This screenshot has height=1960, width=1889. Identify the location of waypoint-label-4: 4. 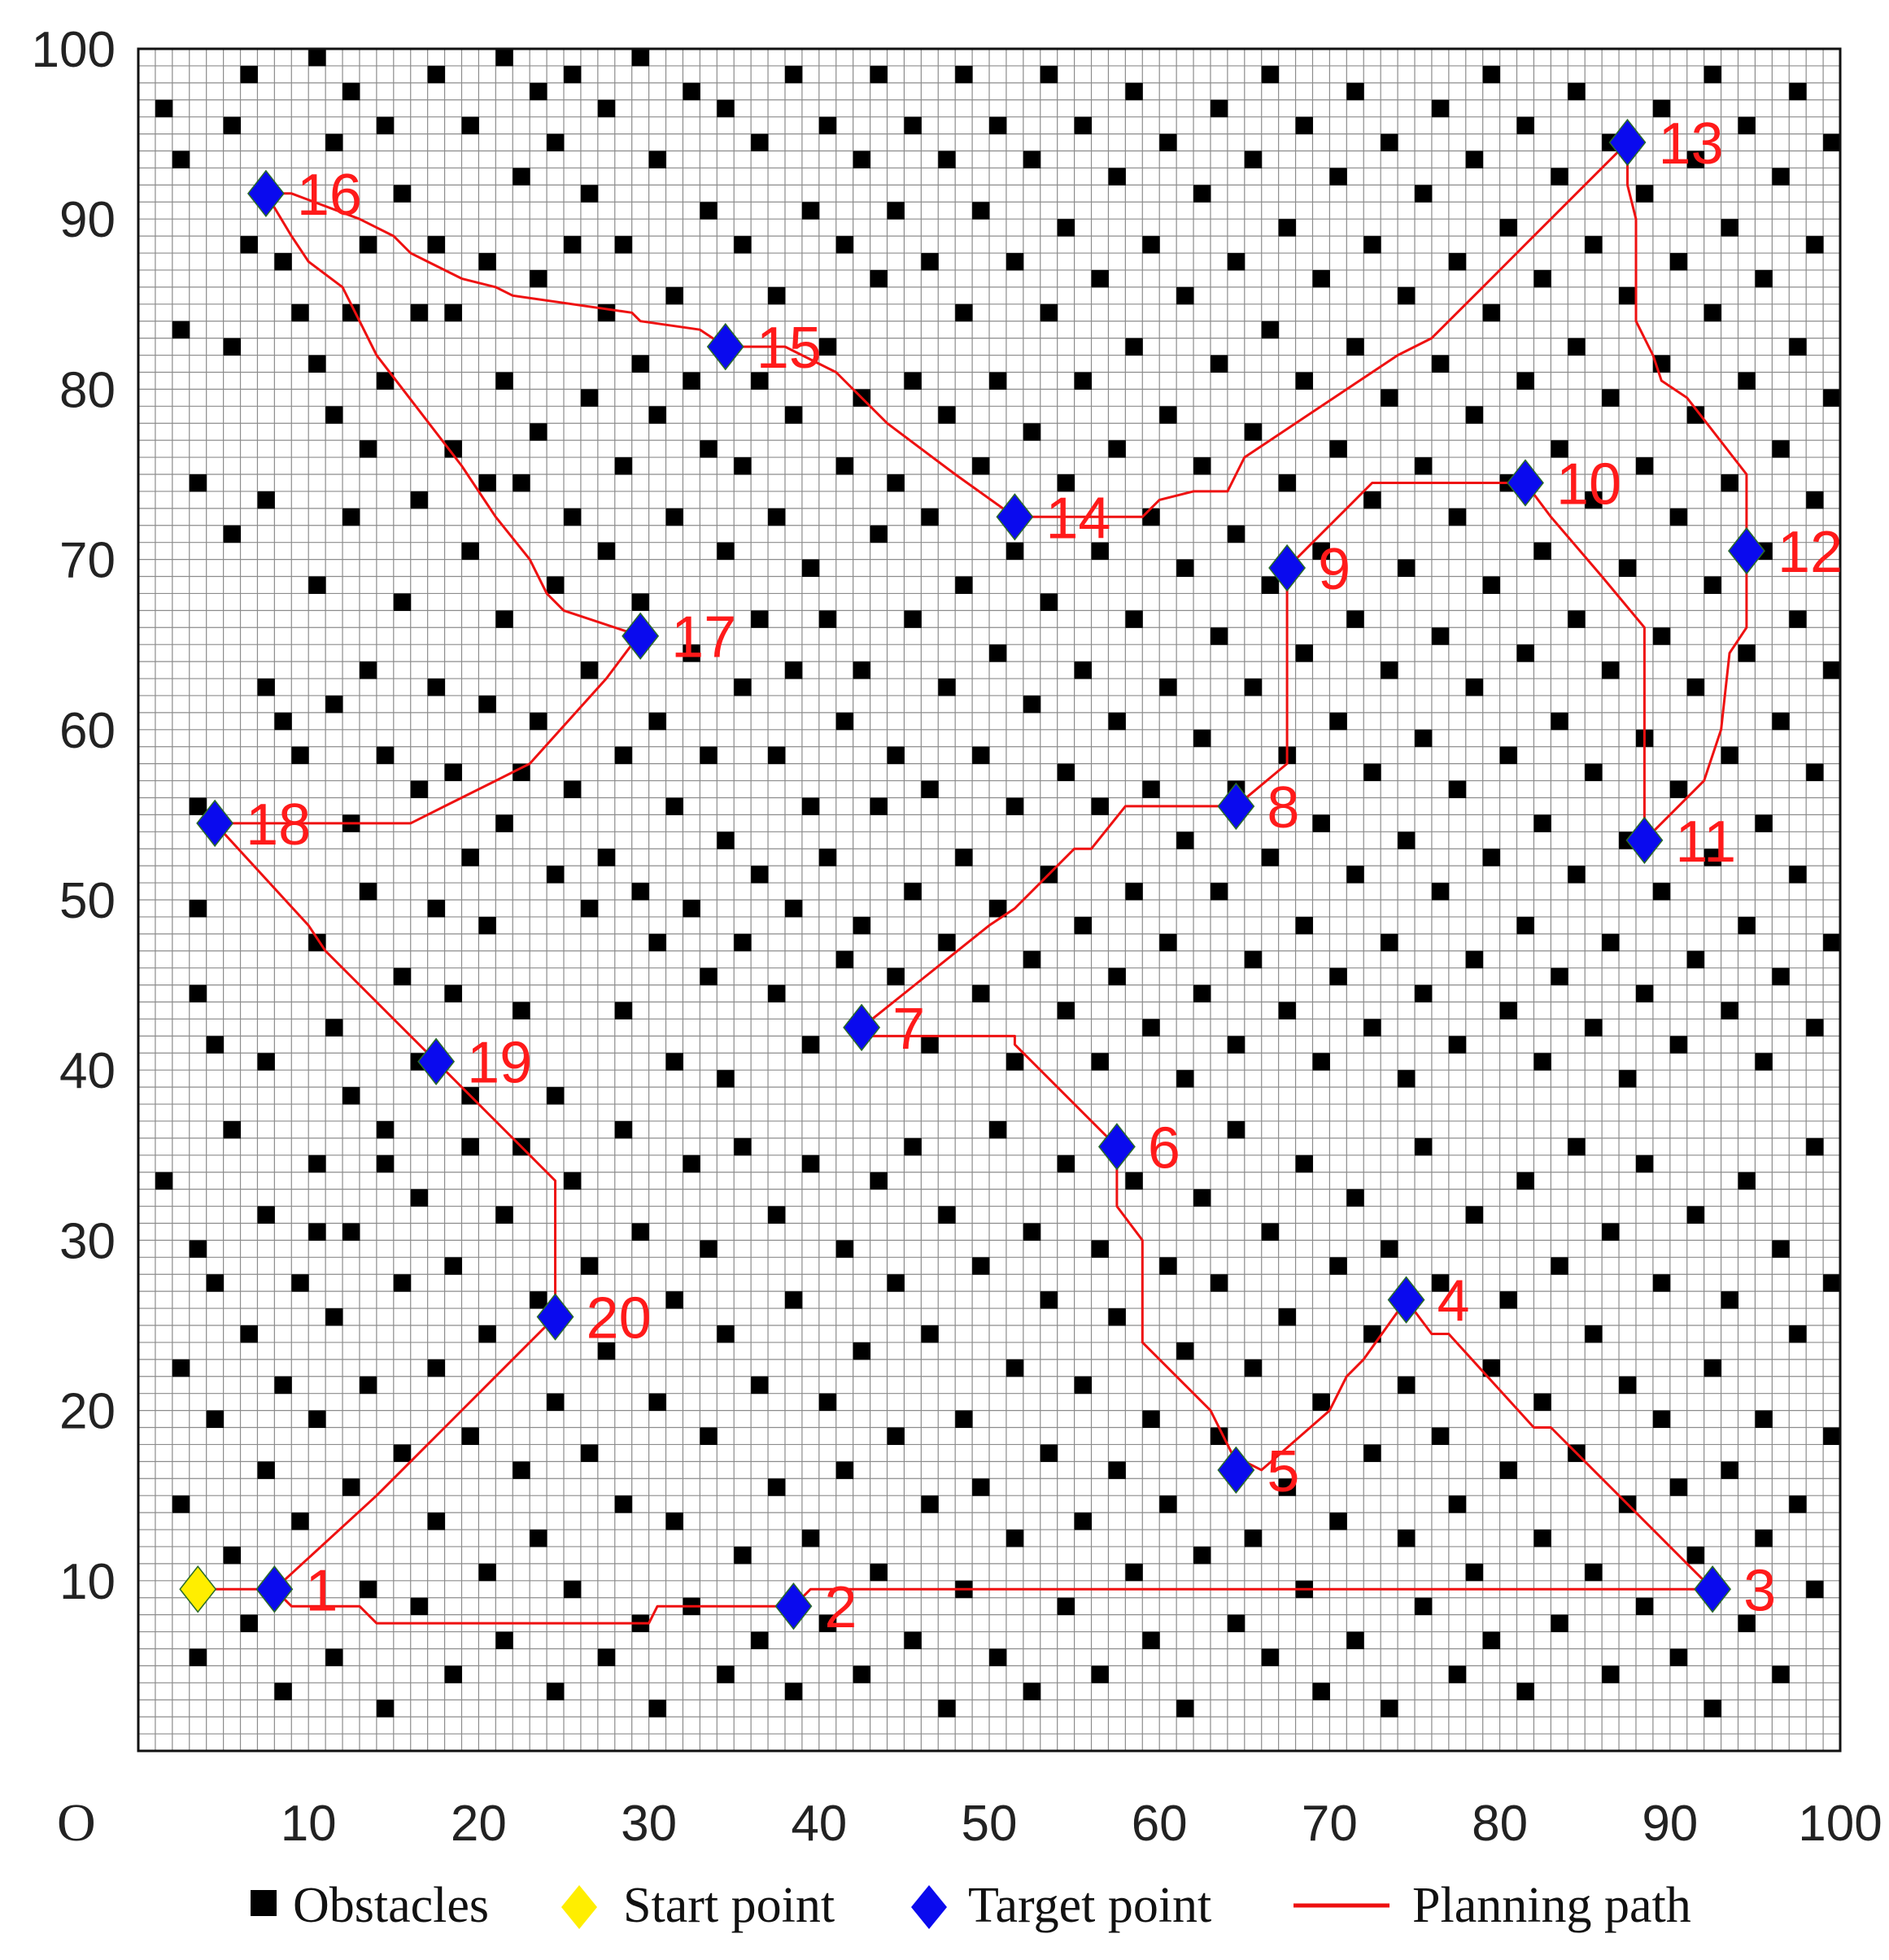
(1453, 1301).